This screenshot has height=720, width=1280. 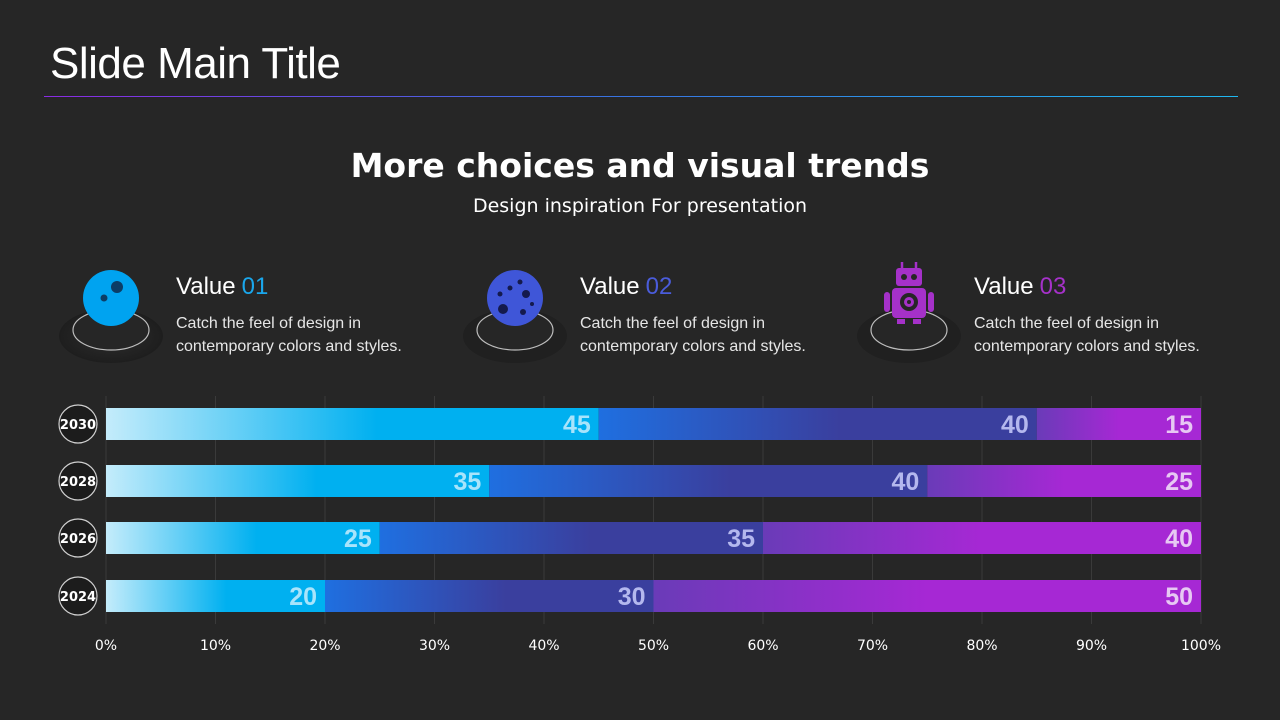 I want to click on chart-heading: More choices and visual trends, so click(x=640, y=165).